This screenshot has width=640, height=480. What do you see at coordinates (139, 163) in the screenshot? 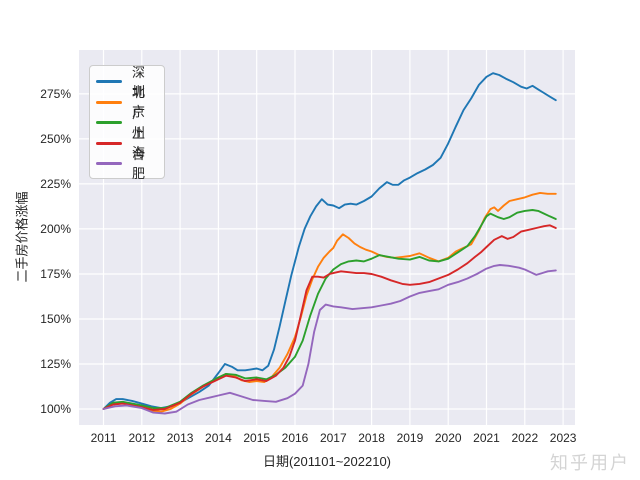
I see `legend-label-hefei: 合肥` at bounding box center [139, 163].